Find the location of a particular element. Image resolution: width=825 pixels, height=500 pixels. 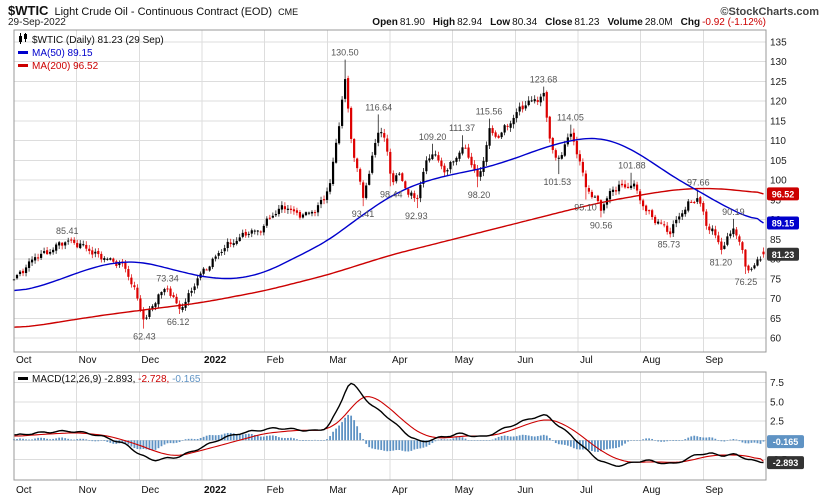

price-annotation: 111.37 is located at coordinates (462, 128).